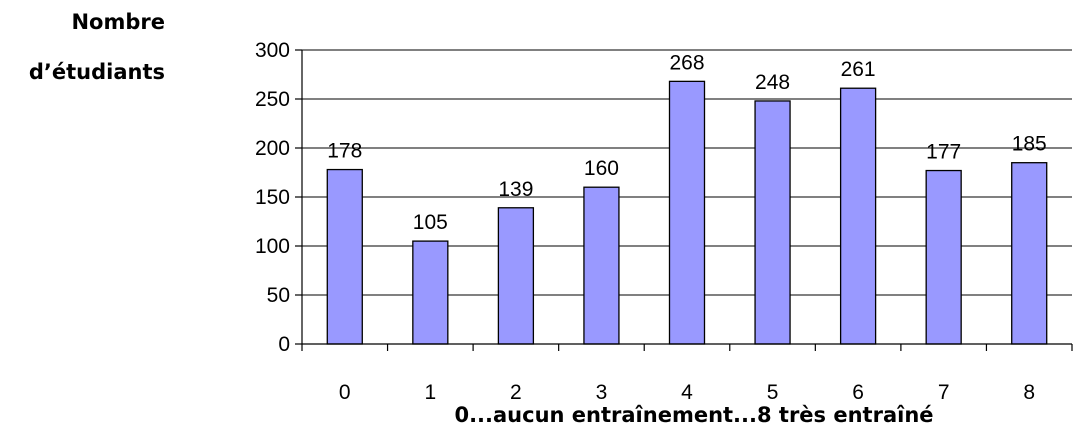 The image size is (1075, 432). I want to click on x-tick-label: 8, so click(1029, 392).